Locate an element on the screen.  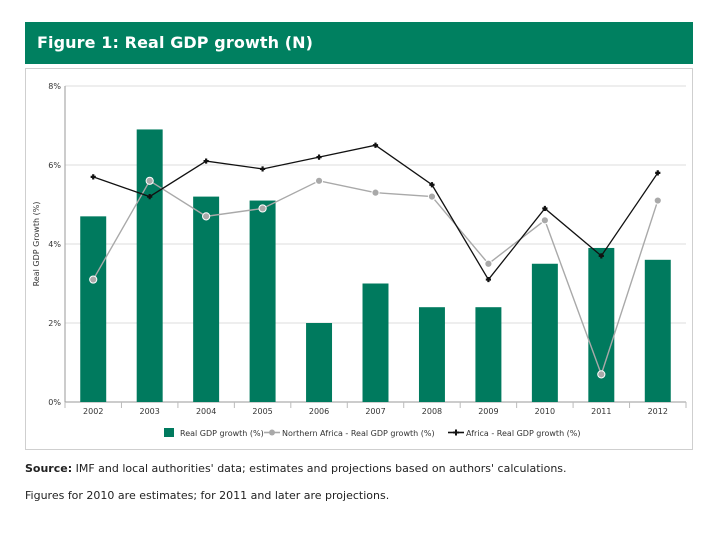
bar-2009 is located at coordinates (488, 354).